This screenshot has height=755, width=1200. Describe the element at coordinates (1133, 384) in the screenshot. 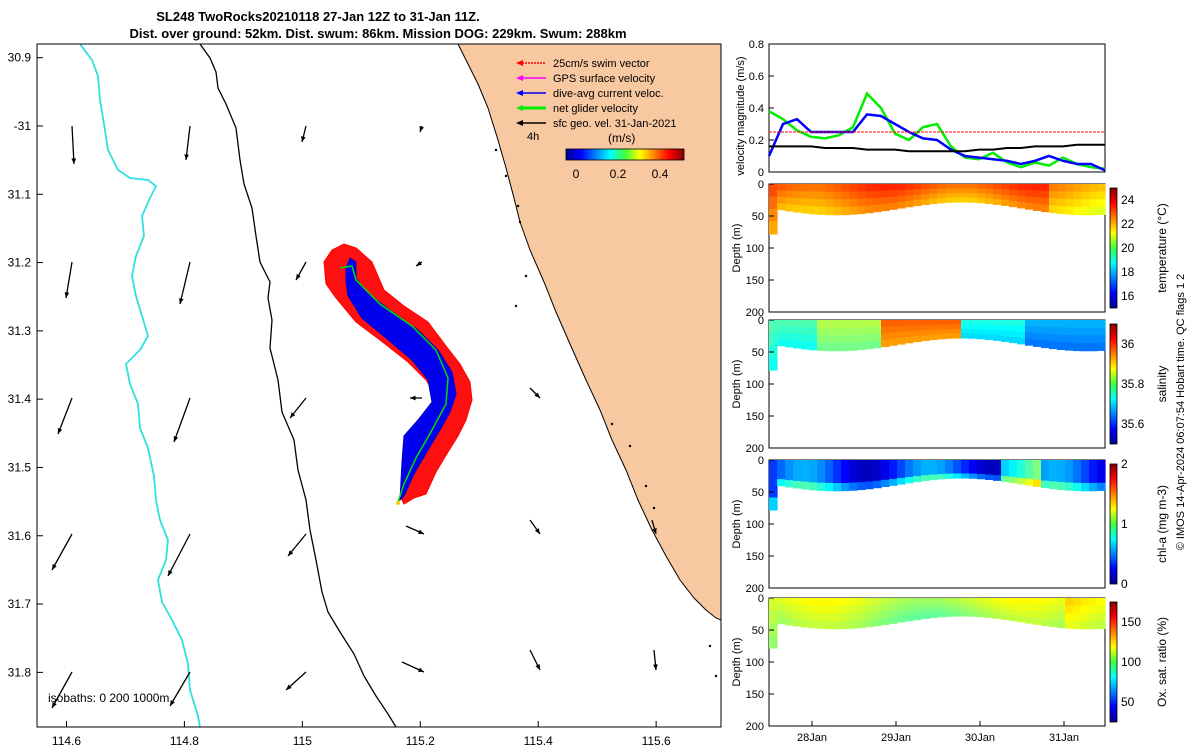

I see `section-colorbar-tick-label: 35.8` at that location.